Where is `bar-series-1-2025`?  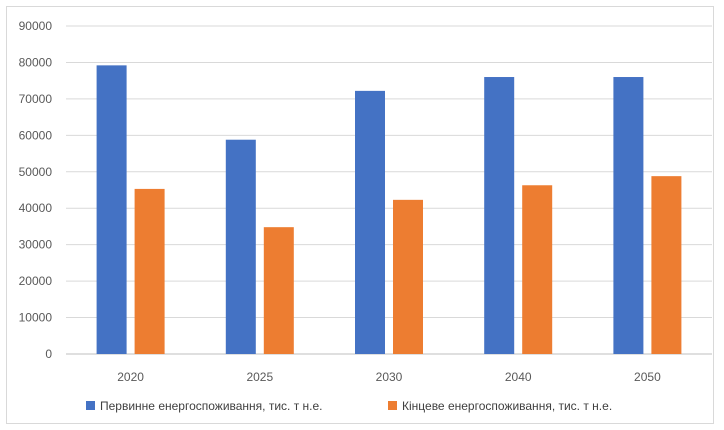 bar-series-1-2025 is located at coordinates (240, 246).